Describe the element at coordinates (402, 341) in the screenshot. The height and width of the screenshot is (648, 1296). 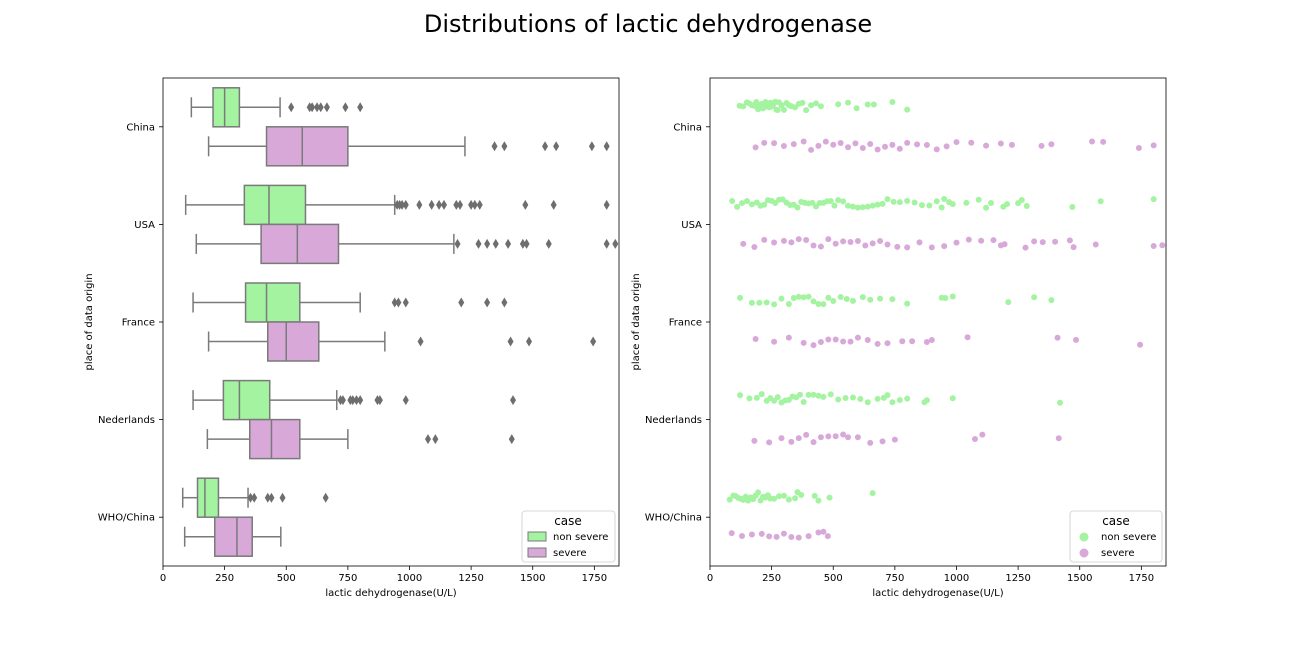
I see `box-france-severe` at that location.